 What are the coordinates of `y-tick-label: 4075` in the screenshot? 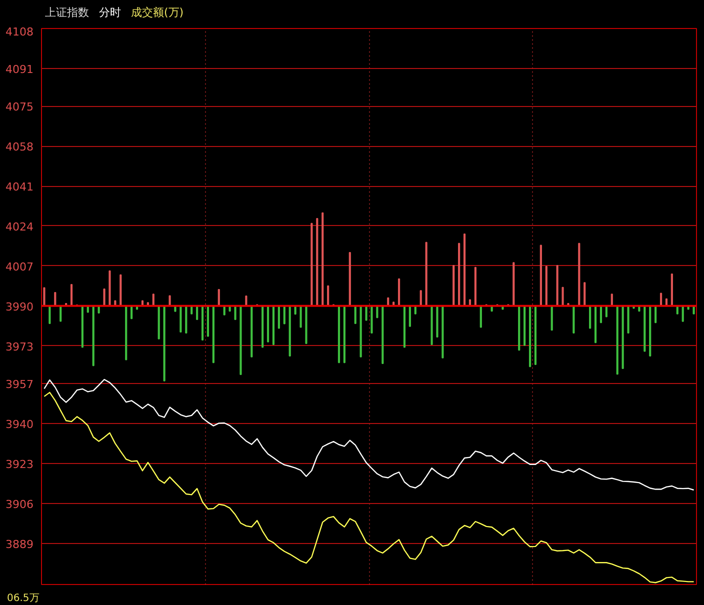 It's located at (20, 107).